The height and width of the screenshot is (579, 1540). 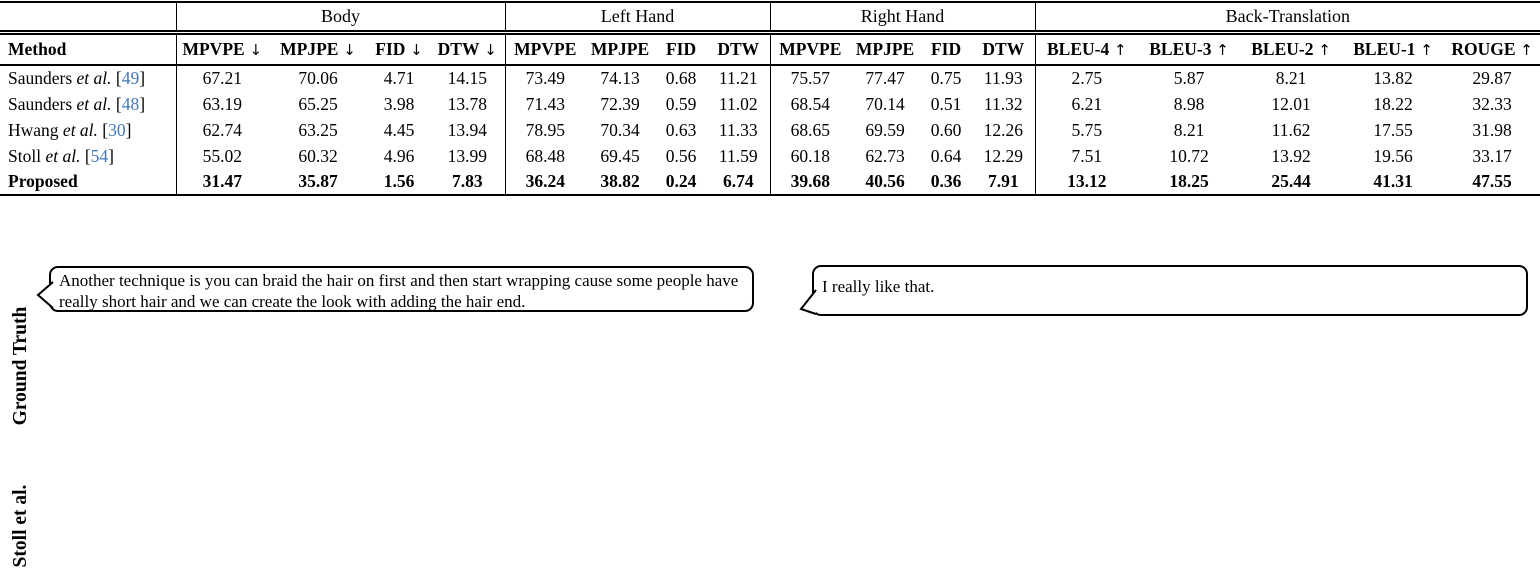 What do you see at coordinates (1004, 182) in the screenshot?
I see `metric-value: 7.91` at bounding box center [1004, 182].